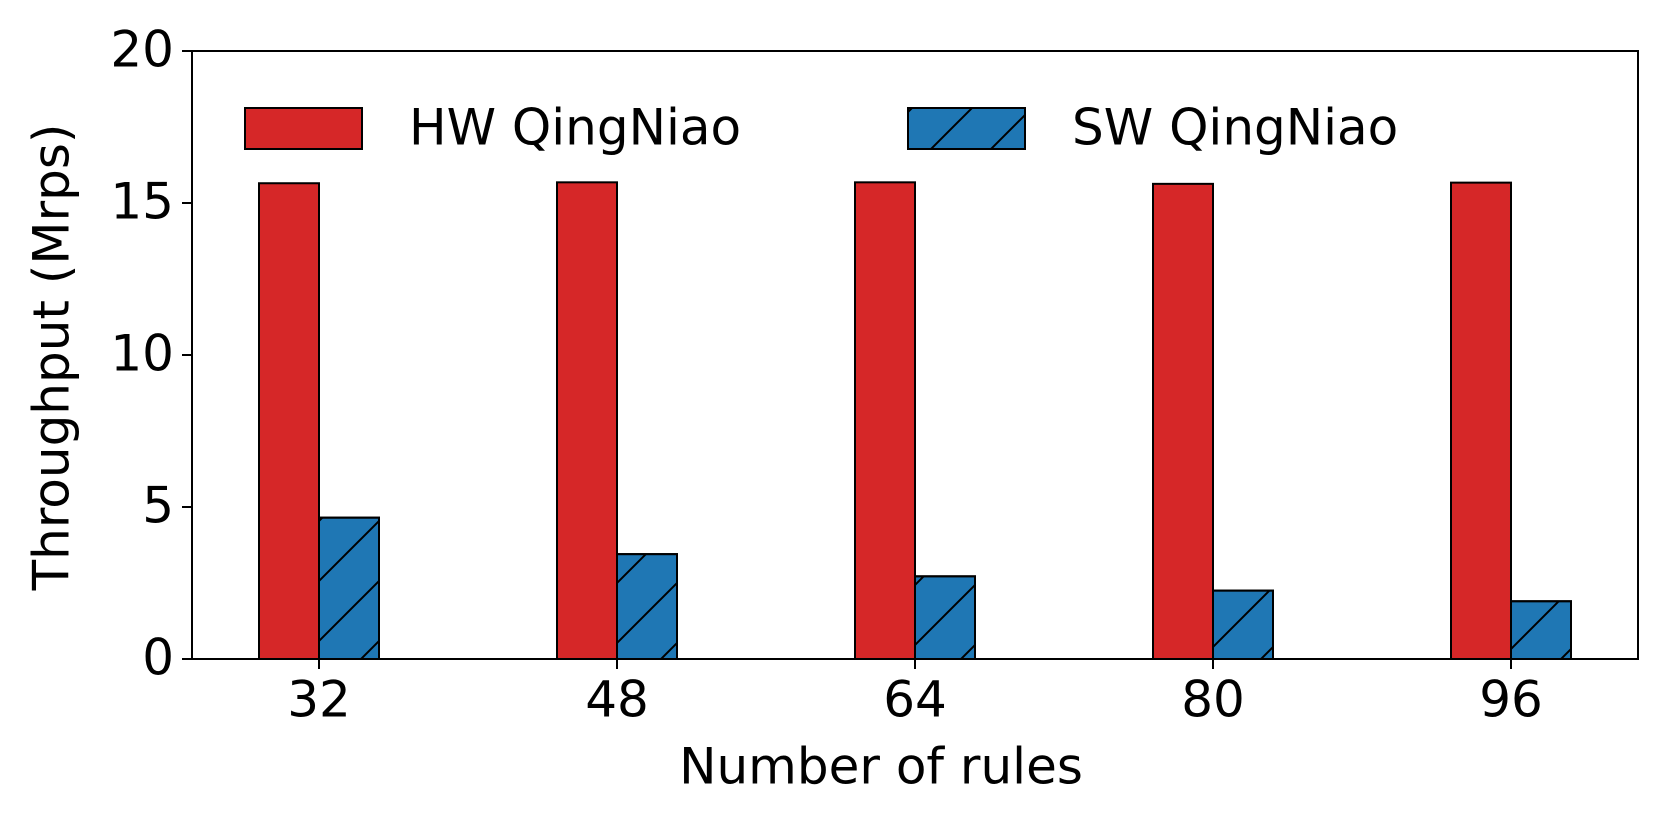  What do you see at coordinates (158, 506) in the screenshot?
I see `y-tick-label: 5` at bounding box center [158, 506].